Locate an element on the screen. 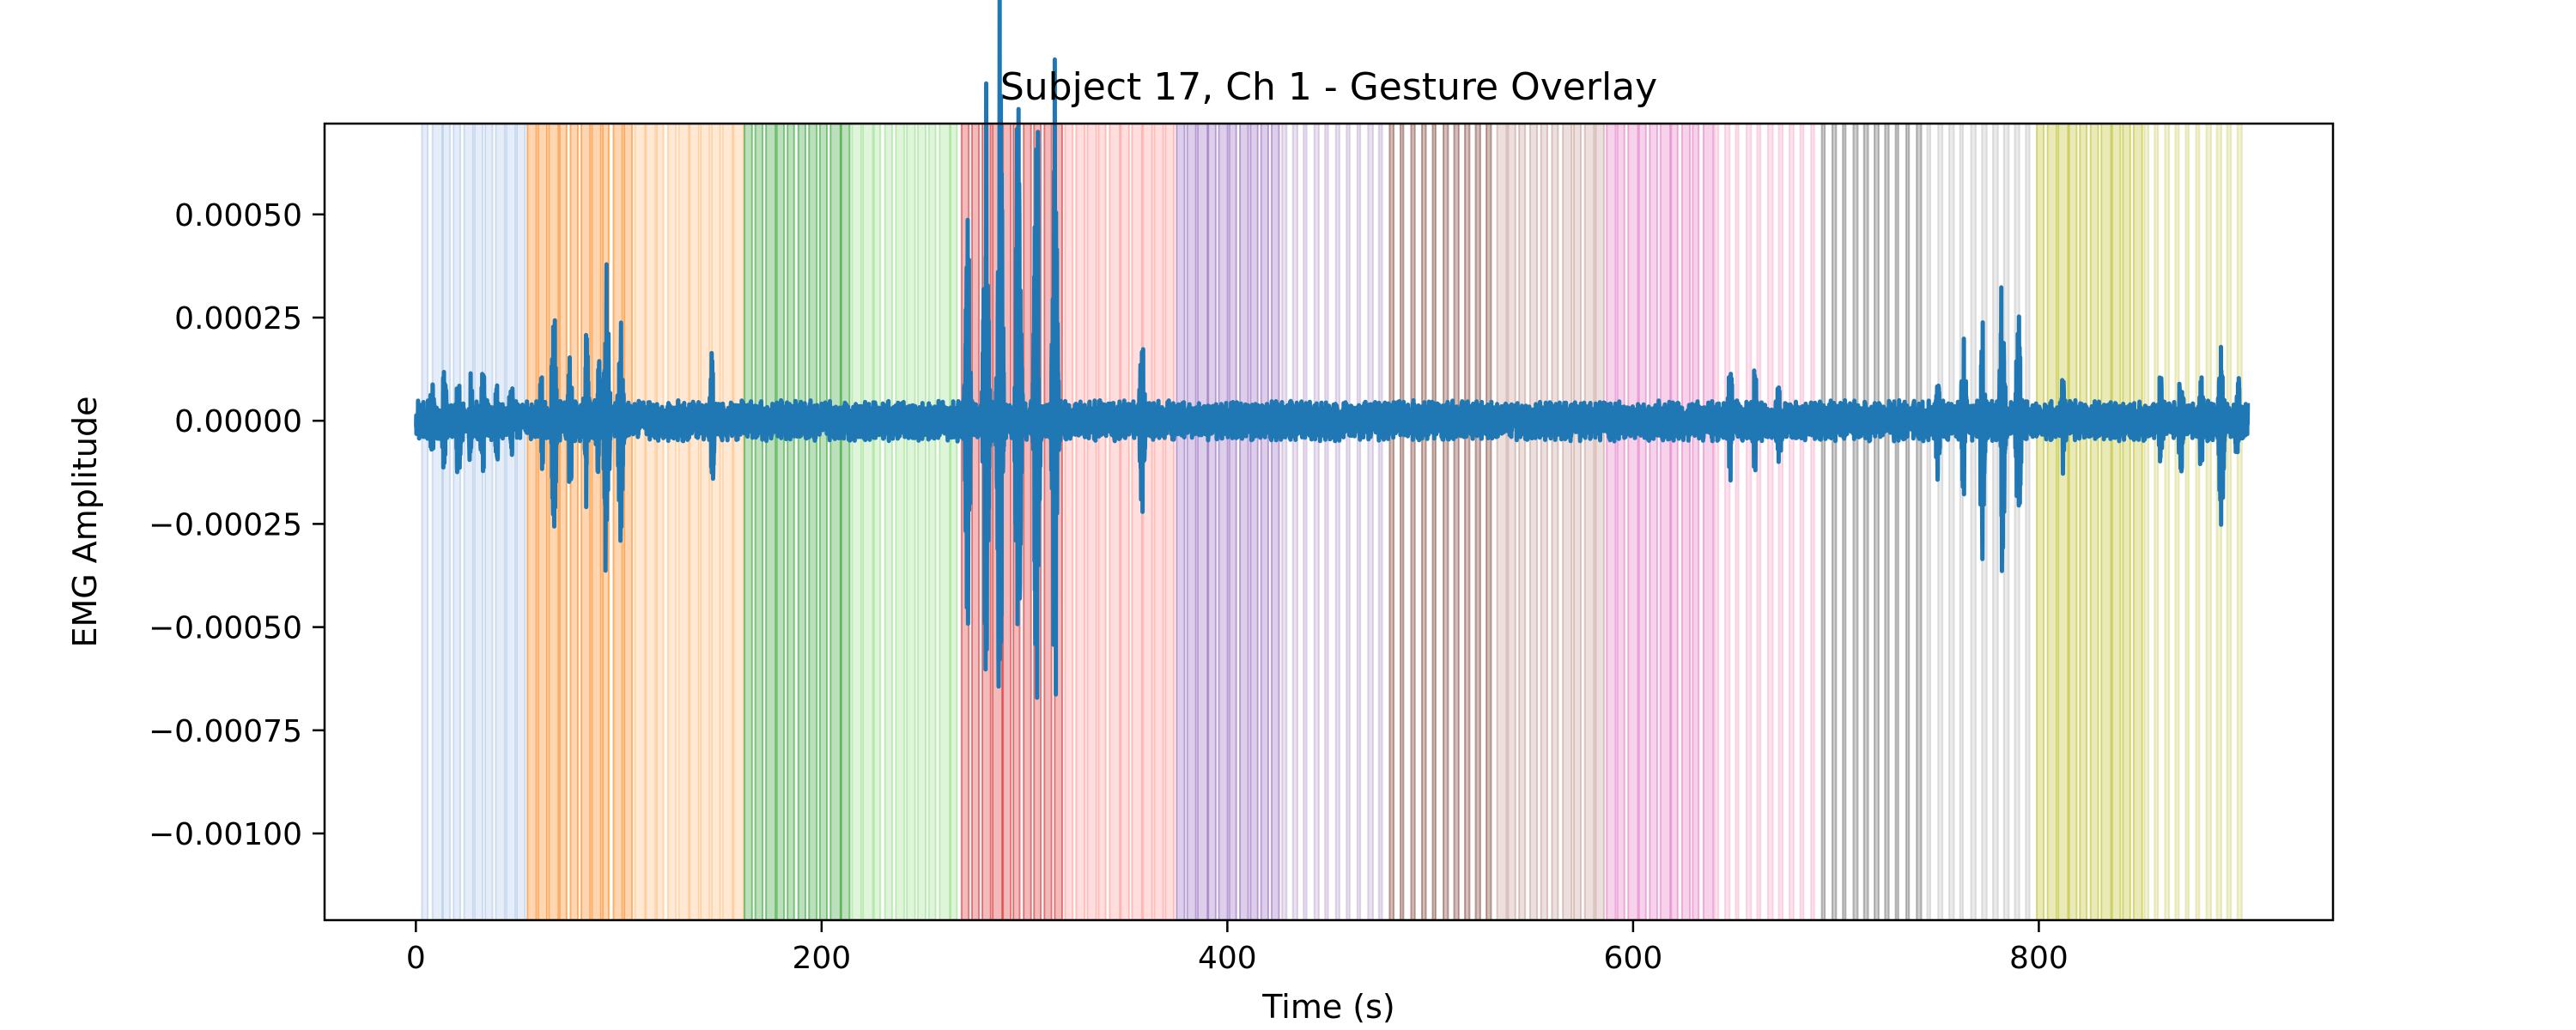  y-tick-label: 0.00000 is located at coordinates (238, 421).